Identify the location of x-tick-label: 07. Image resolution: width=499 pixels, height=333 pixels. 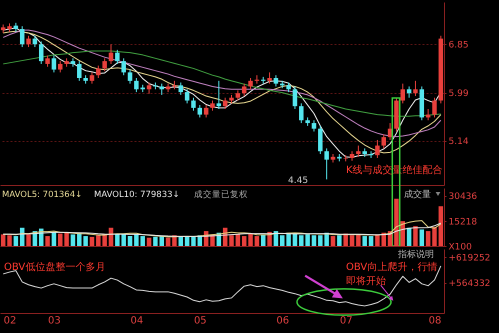
(346, 321).